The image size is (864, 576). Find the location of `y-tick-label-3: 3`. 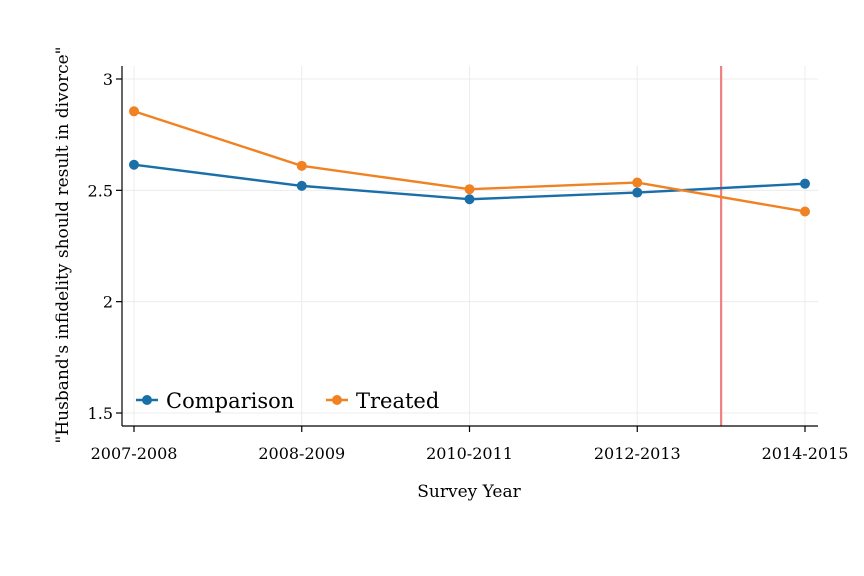

y-tick-label-3: 3 is located at coordinates (108, 79).